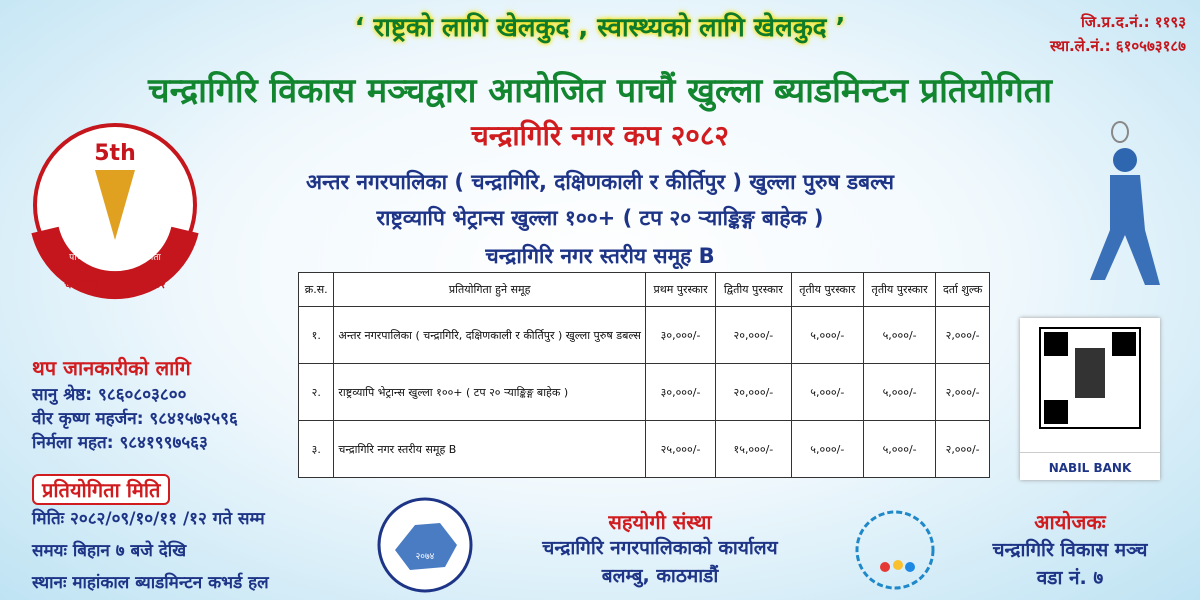  I want to click on contact-line: वीर कृष्ण महर्जन: ९८४१५७२५९६, so click(135, 419).